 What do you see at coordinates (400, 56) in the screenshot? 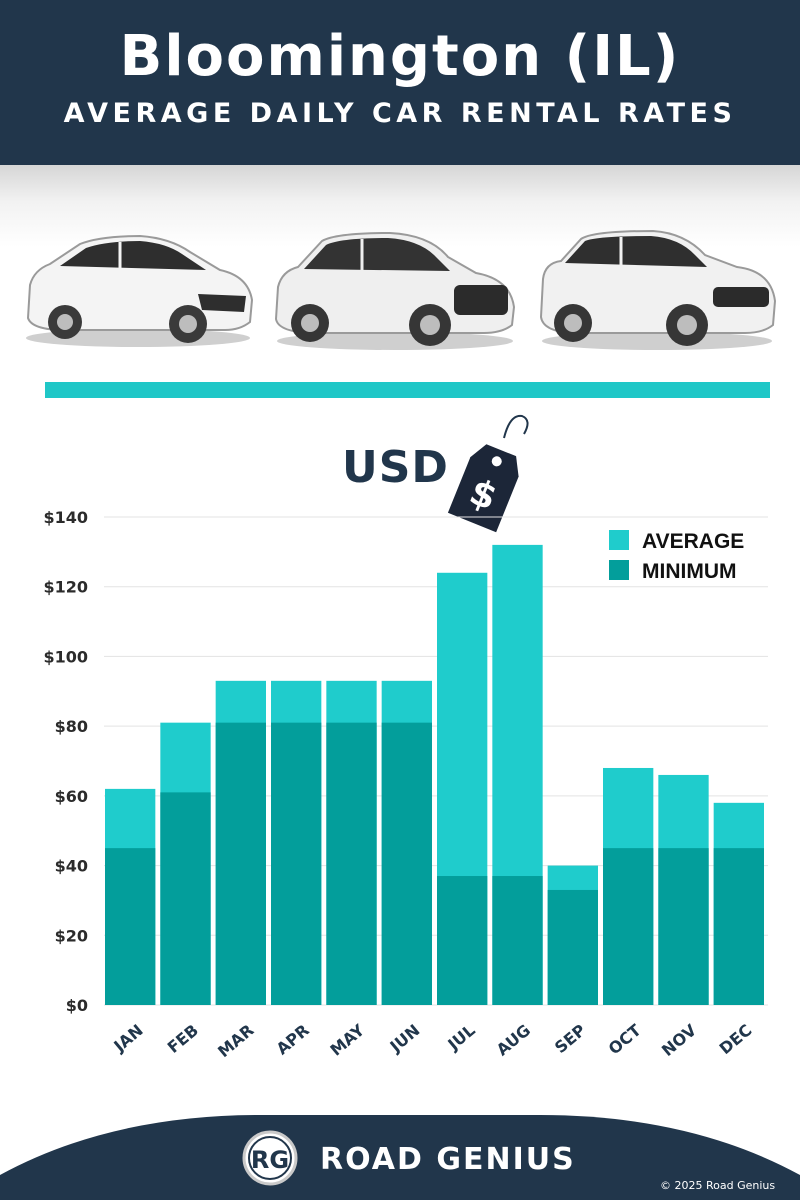
I see `page-title: Bloomington (IL)` at bounding box center [400, 56].